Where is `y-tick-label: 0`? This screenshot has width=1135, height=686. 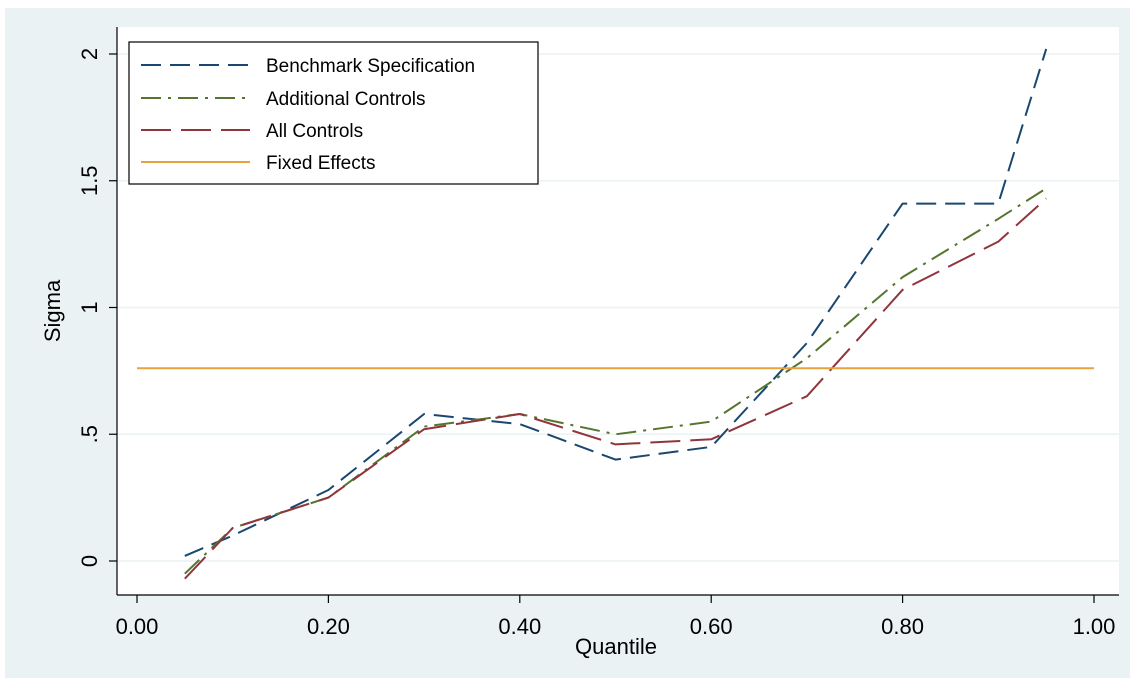 y-tick-label: 0 is located at coordinates (89, 561).